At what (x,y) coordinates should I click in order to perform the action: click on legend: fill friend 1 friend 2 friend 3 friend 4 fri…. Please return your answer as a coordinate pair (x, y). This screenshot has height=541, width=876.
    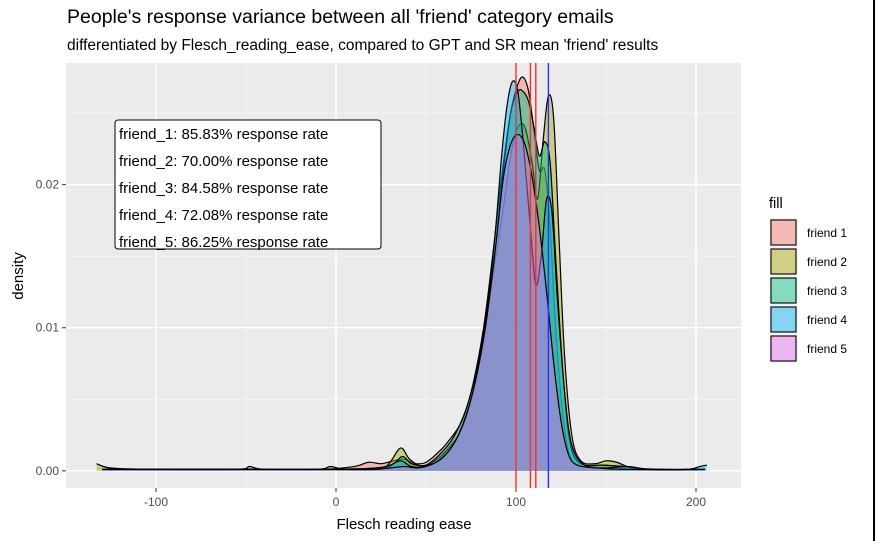
    Looking at the image, I should click on (808, 279).